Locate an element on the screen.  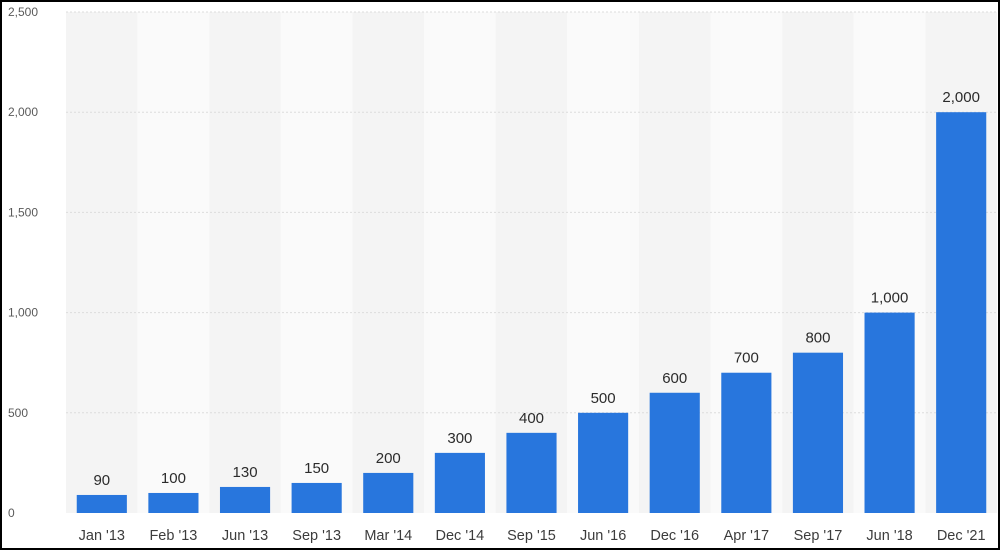
data-label: 2,000 is located at coordinates (961, 97).